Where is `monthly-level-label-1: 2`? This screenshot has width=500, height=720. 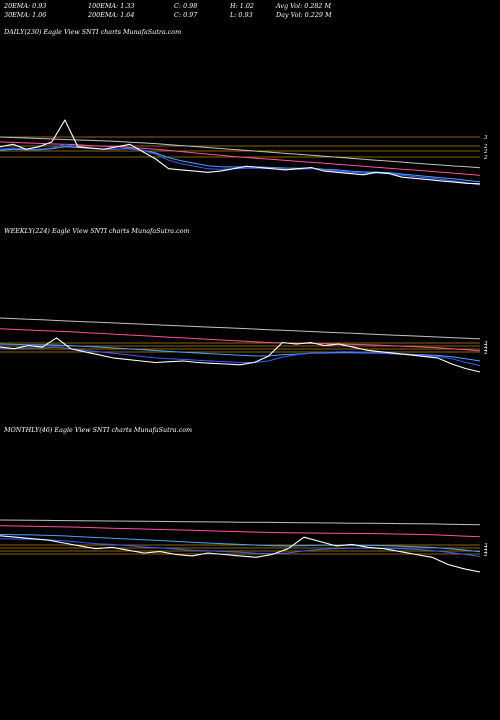 monthly-level-label-1: 2 is located at coordinates (485, 549).